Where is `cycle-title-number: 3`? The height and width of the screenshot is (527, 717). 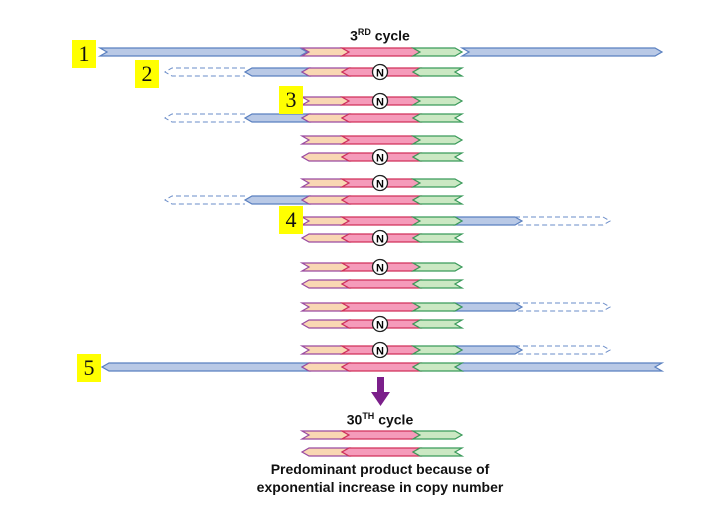 cycle-title-number: 3 is located at coordinates (354, 35).